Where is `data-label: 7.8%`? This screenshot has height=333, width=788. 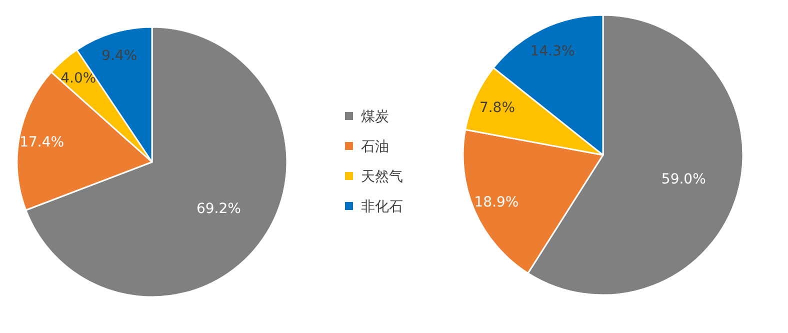
data-label: 7.8% is located at coordinates (497, 108).